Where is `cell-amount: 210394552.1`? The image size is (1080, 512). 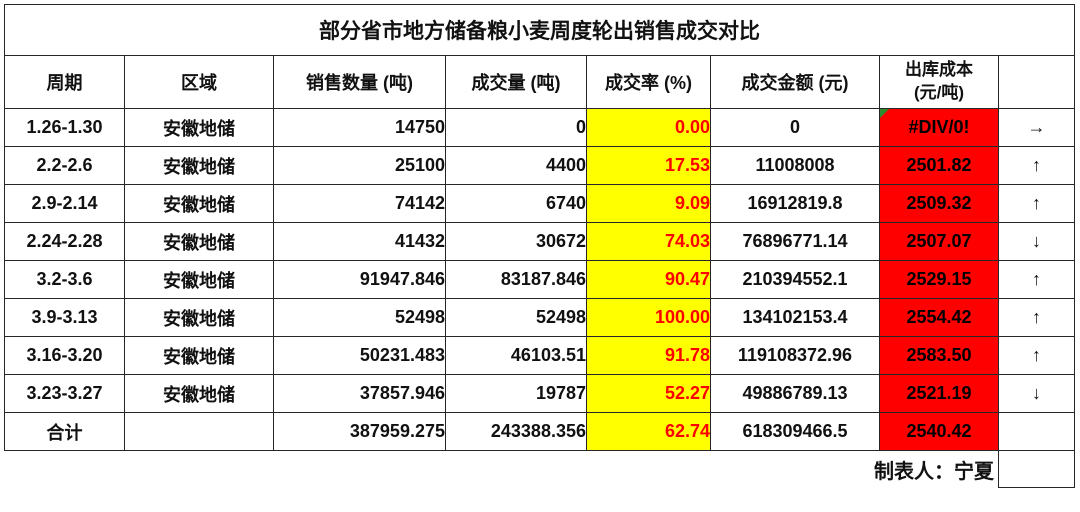
cell-amount: 210394552.1 is located at coordinates (795, 279).